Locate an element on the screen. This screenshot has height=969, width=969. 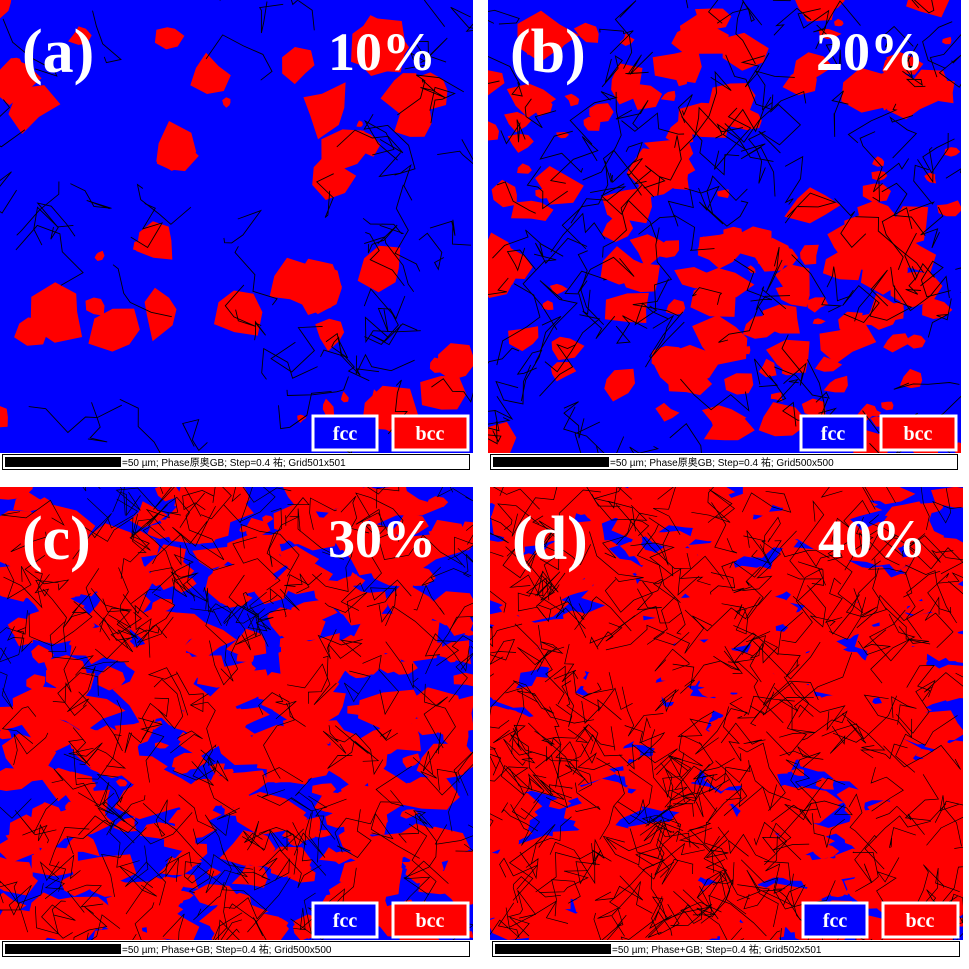
legend-bcc: bcc is located at coordinates (920, 921).